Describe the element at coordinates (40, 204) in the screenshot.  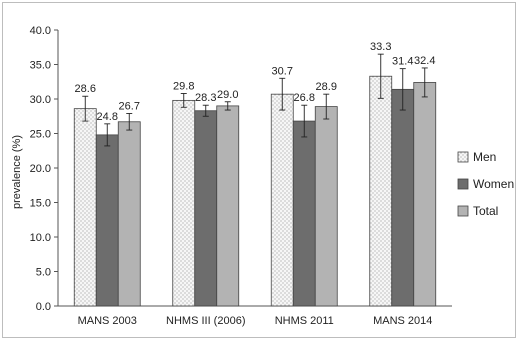
I see `y-tick-label: 15.0` at that location.